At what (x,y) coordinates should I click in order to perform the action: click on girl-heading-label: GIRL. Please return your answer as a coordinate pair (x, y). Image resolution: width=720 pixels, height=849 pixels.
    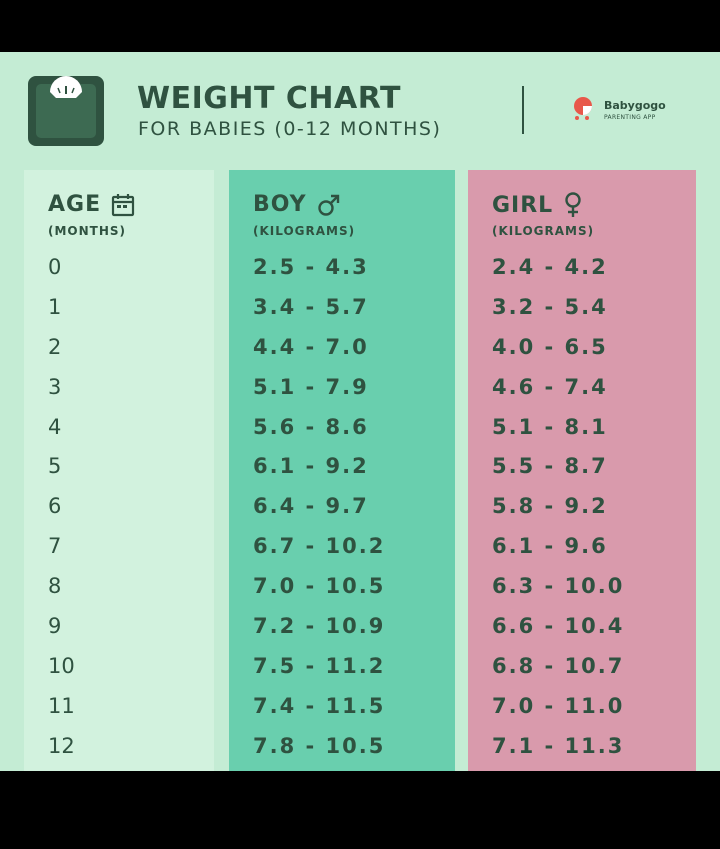
    Looking at the image, I should click on (523, 205).